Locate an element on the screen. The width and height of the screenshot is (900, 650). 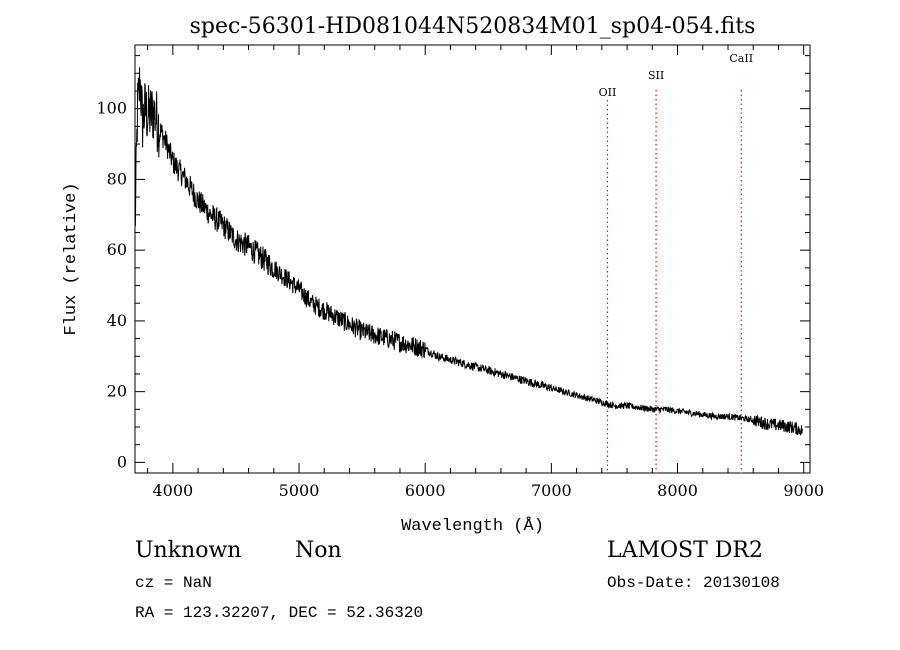
y-tick-label: 60 is located at coordinates (117, 249).